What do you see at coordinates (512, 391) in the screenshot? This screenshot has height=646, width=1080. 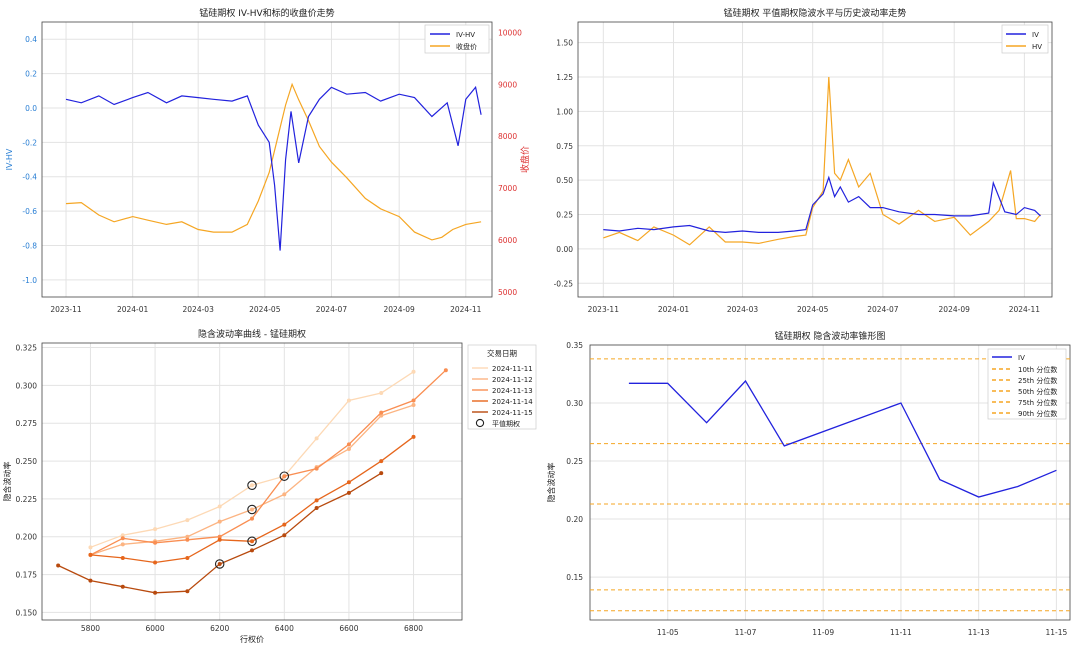 I see `legend-label-2024-11-13: 2024-11-13` at bounding box center [512, 391].